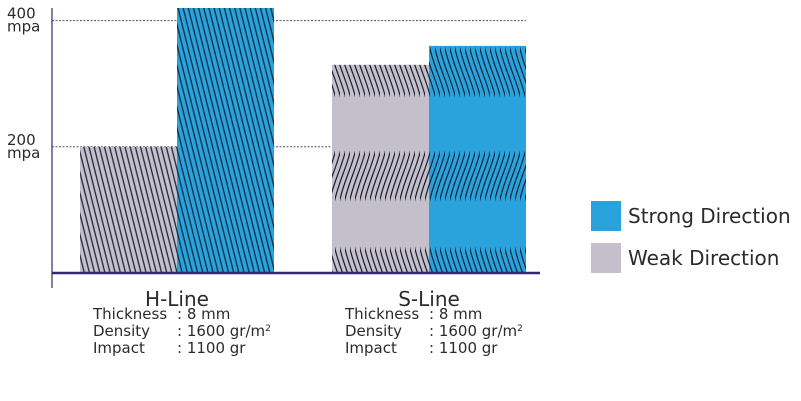 The width and height of the screenshot is (801, 401). What do you see at coordinates (429, 299) in the screenshot?
I see `category-label-s-line: S-Line` at bounding box center [429, 299].